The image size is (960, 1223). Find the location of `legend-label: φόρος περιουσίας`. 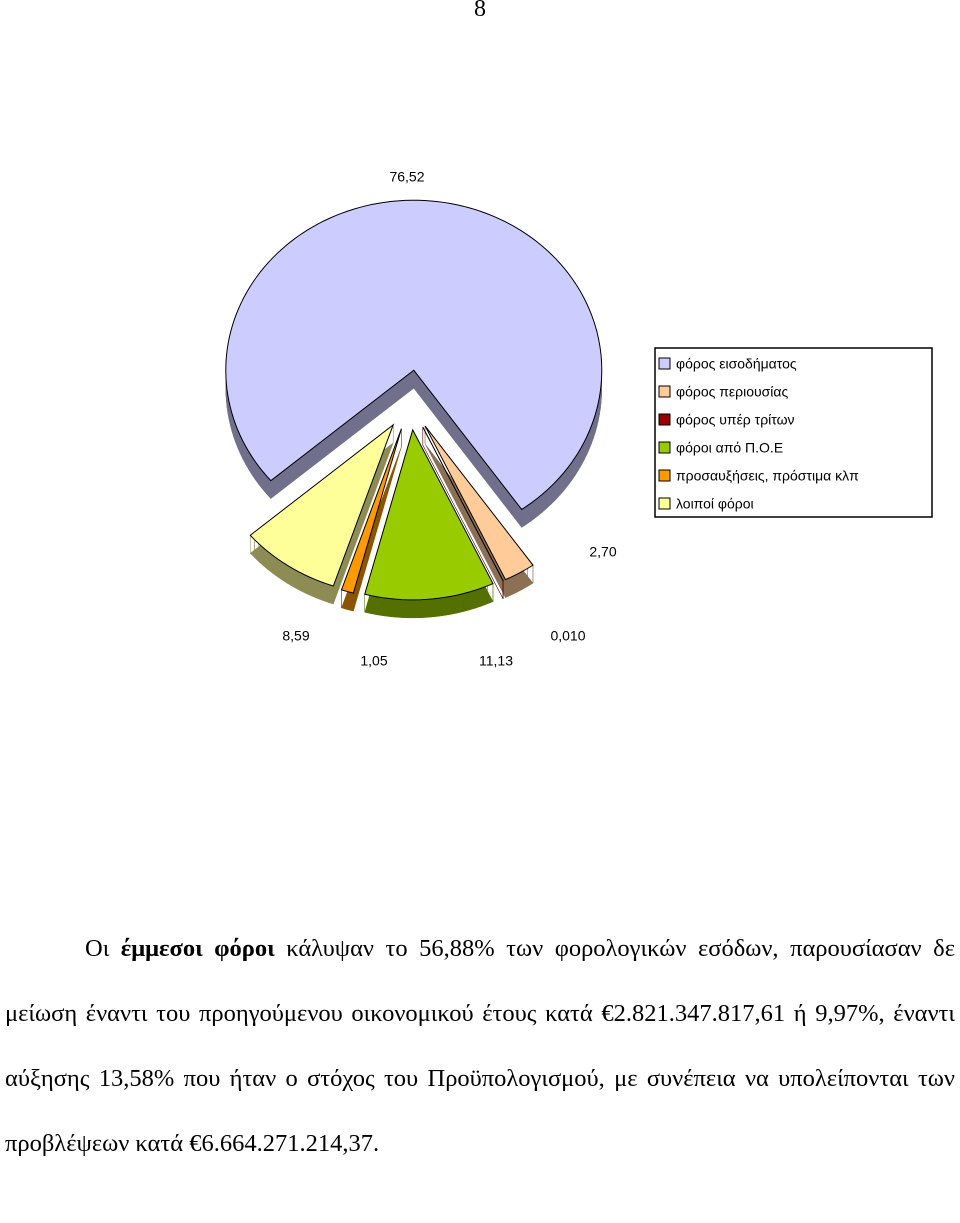

legend-label: φόρος περιουσίας is located at coordinates (732, 392).